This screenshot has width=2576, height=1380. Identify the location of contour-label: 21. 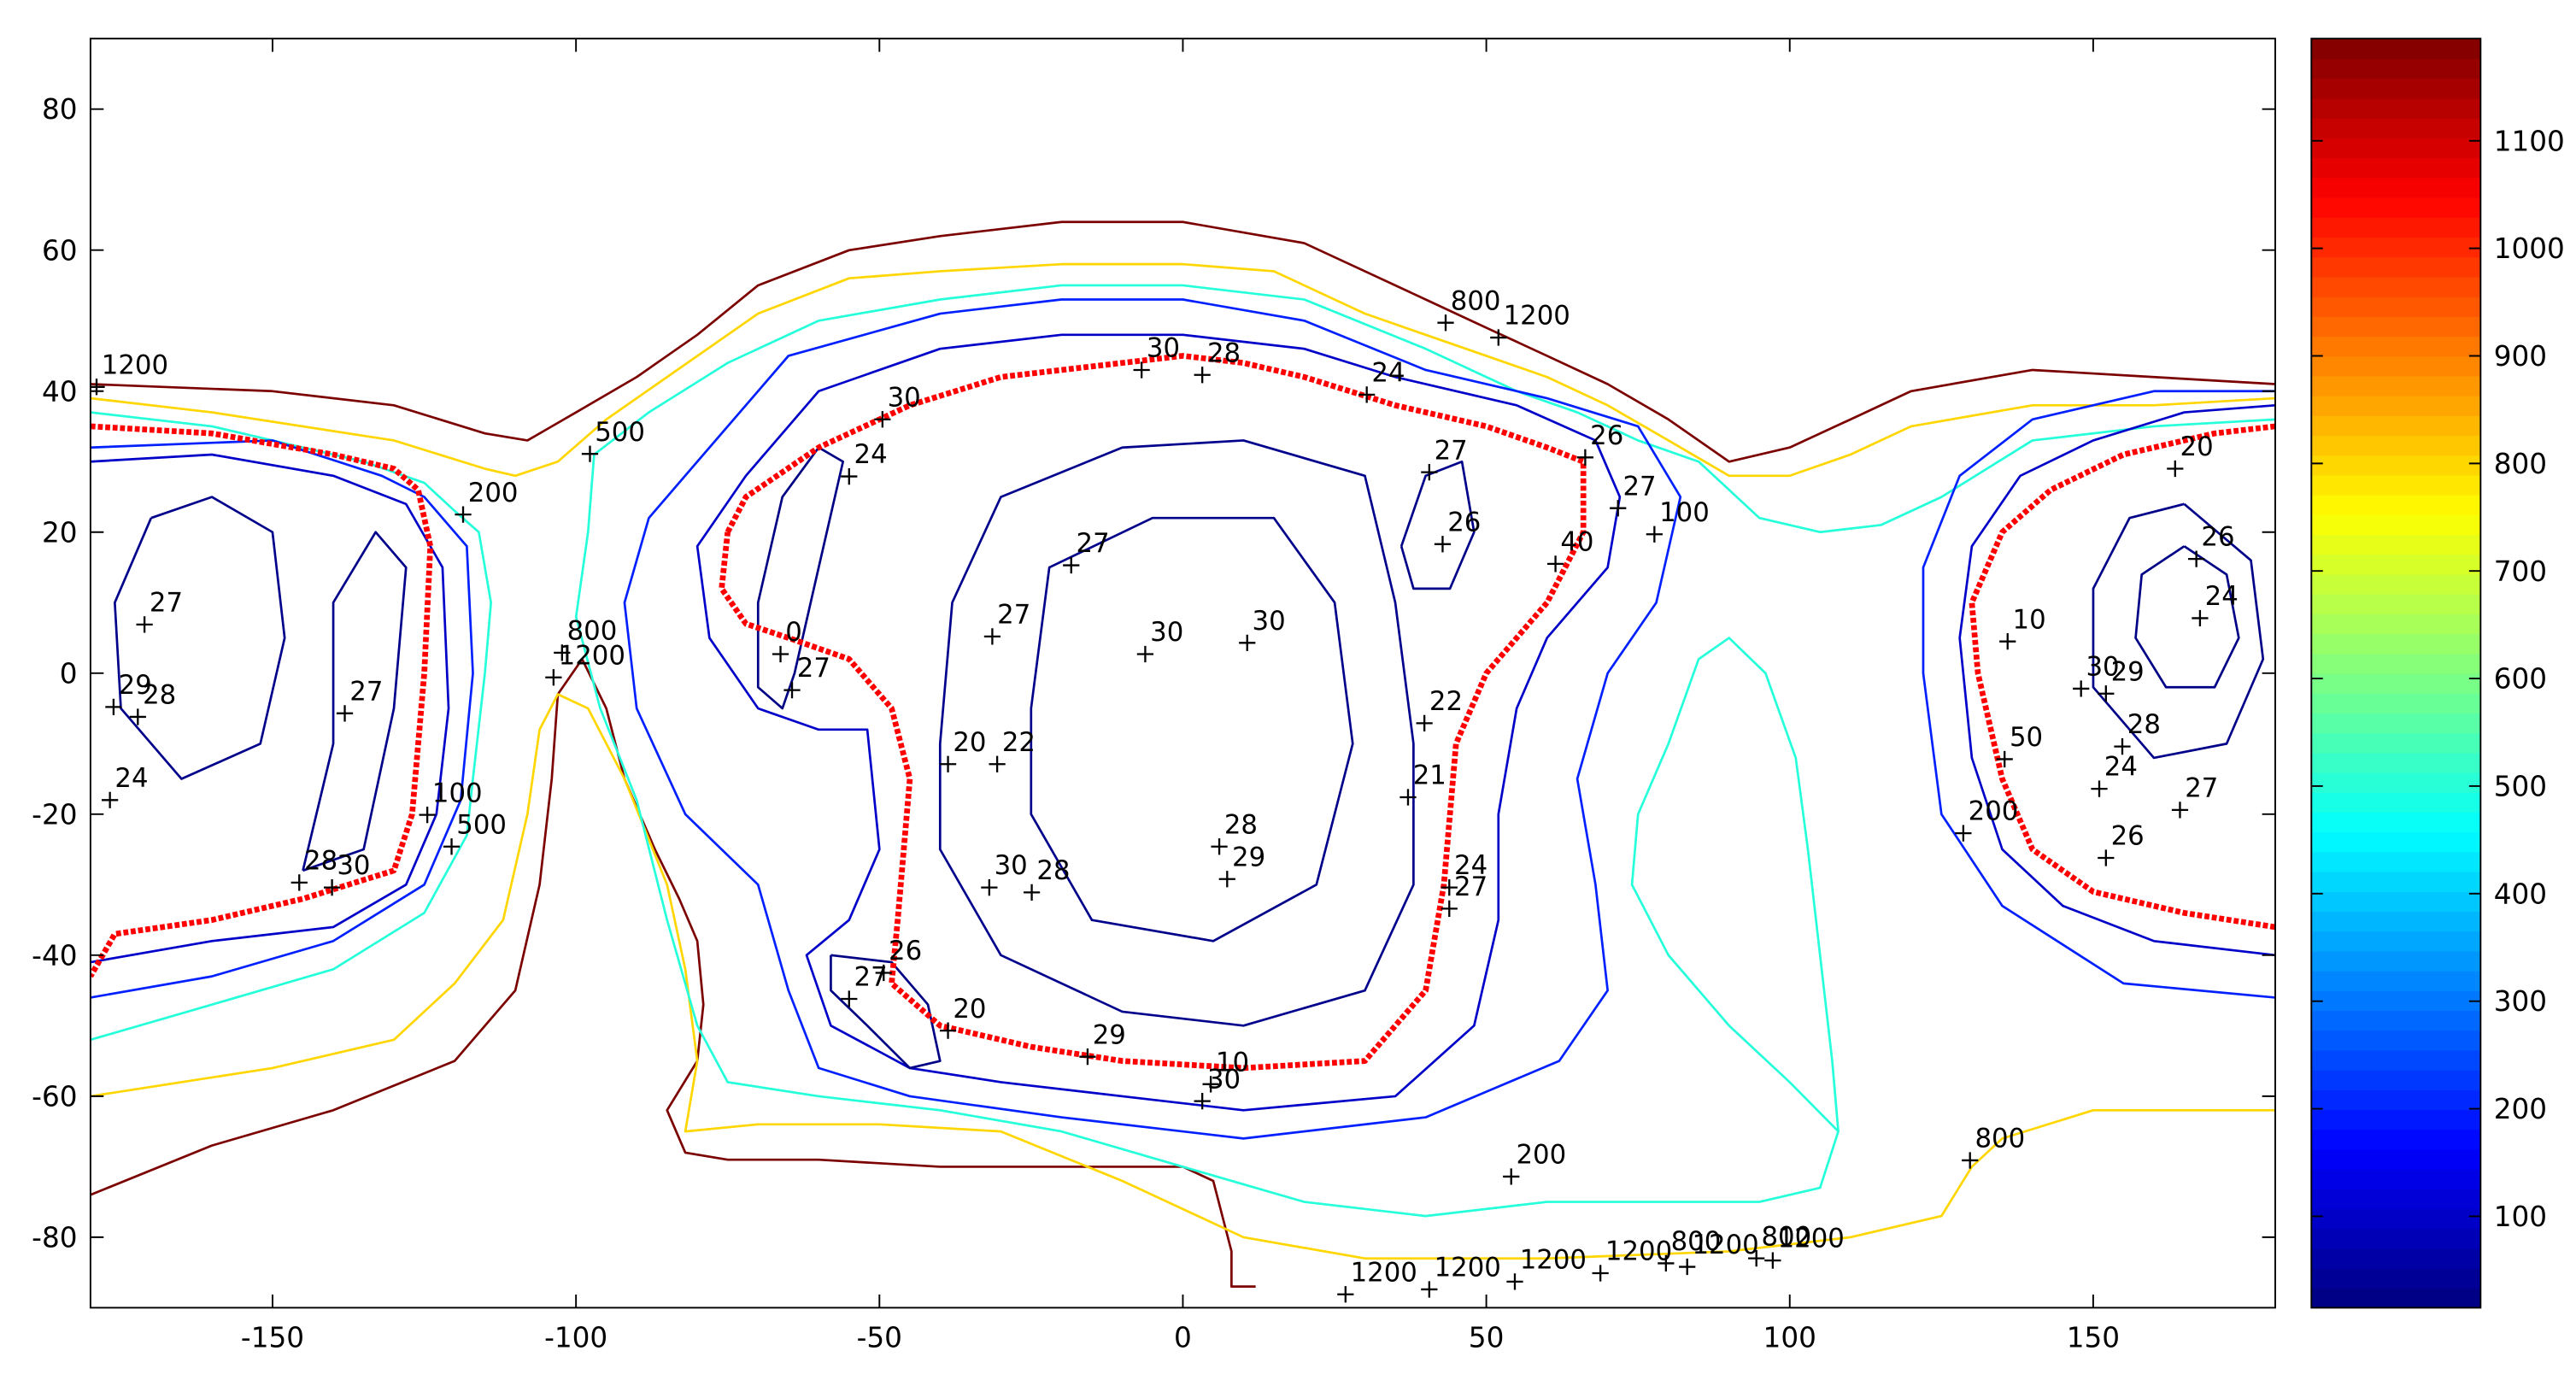
(1429, 776).